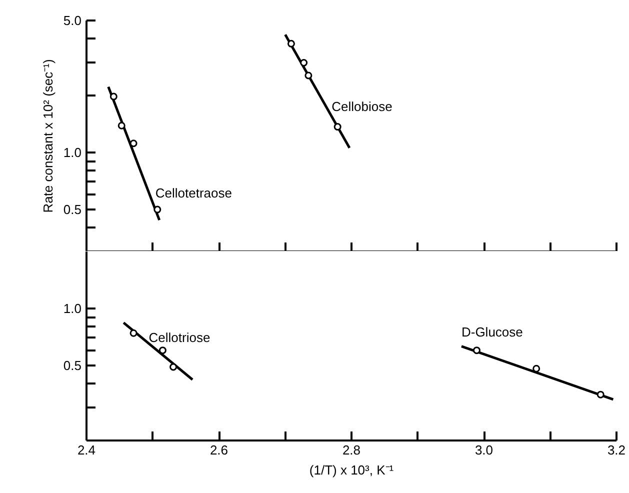 The width and height of the screenshot is (629, 493). What do you see at coordinates (48, 136) in the screenshot?
I see `y-axis-title: Rate constant x 10² (sec⁻¹)` at bounding box center [48, 136].